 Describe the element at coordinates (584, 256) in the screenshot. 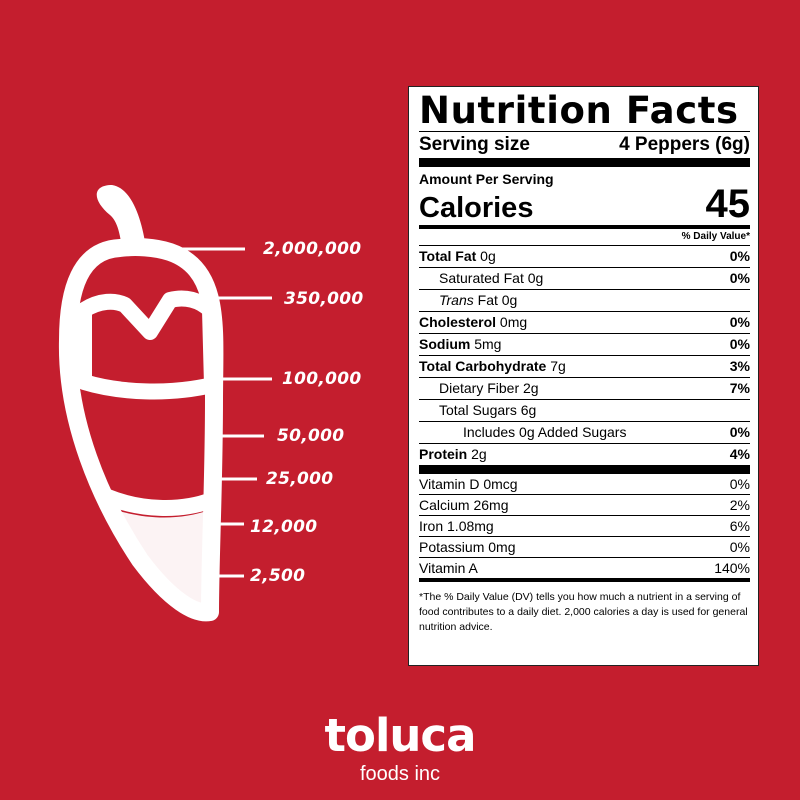

I see `nutrient-row-total-fat: Total Fat 0g 0%` at that location.